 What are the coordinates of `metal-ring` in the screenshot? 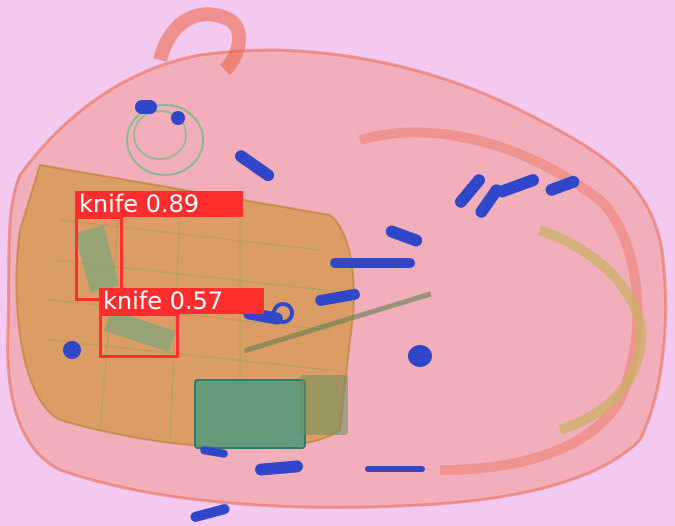 It's located at (283, 313).